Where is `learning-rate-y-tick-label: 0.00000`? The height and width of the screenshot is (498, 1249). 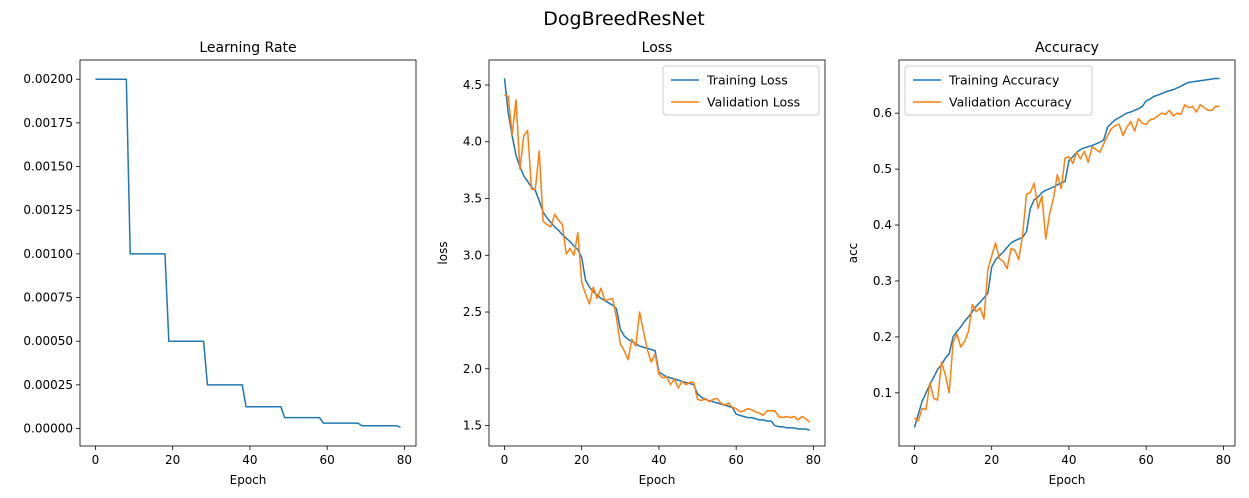 learning-rate-y-tick-label: 0.00000 is located at coordinates (48, 429).